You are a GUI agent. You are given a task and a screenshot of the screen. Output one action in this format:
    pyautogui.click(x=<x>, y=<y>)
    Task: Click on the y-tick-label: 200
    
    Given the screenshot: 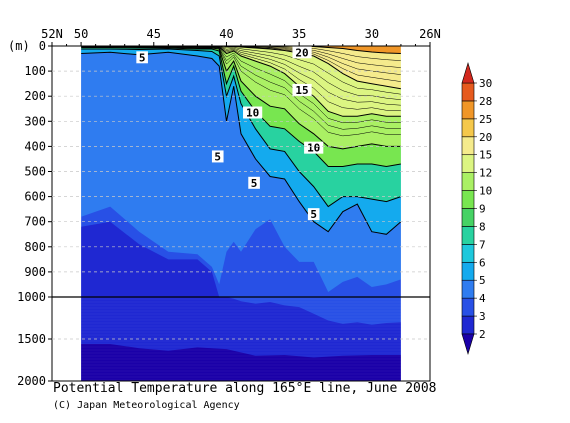 What is the action you would take?
    pyautogui.click(x=35, y=96)
    